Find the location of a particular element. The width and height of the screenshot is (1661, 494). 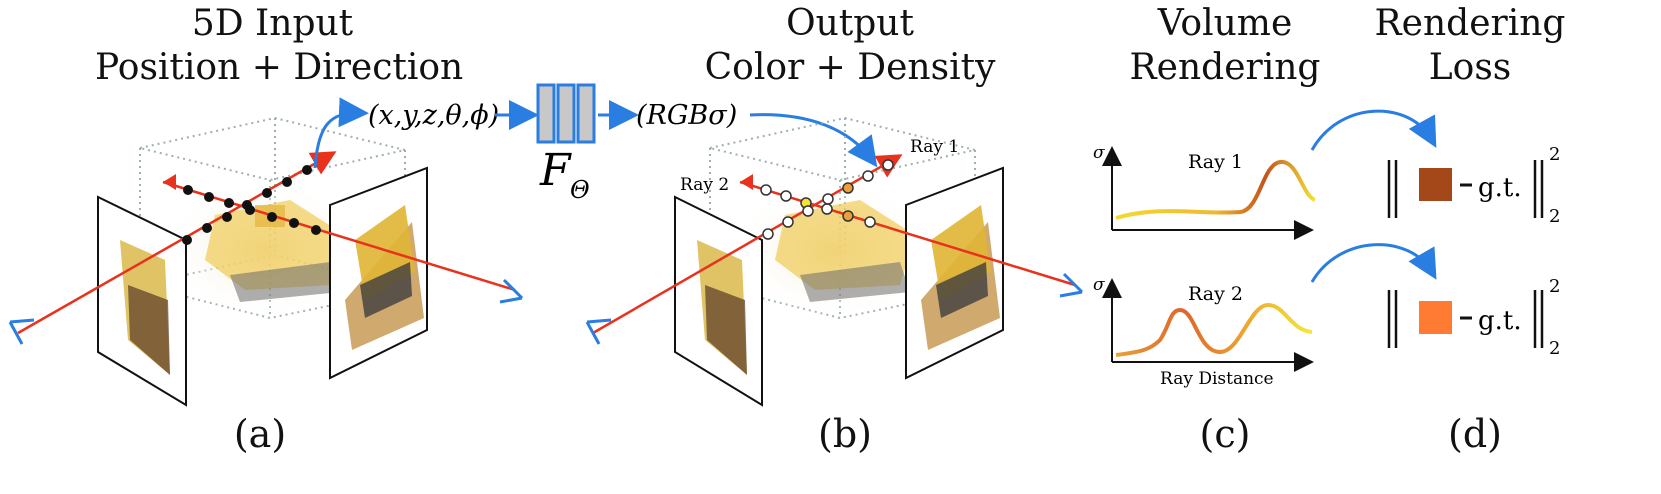

panel-c-title-line-1: Volume is located at coordinates (1225, 23).